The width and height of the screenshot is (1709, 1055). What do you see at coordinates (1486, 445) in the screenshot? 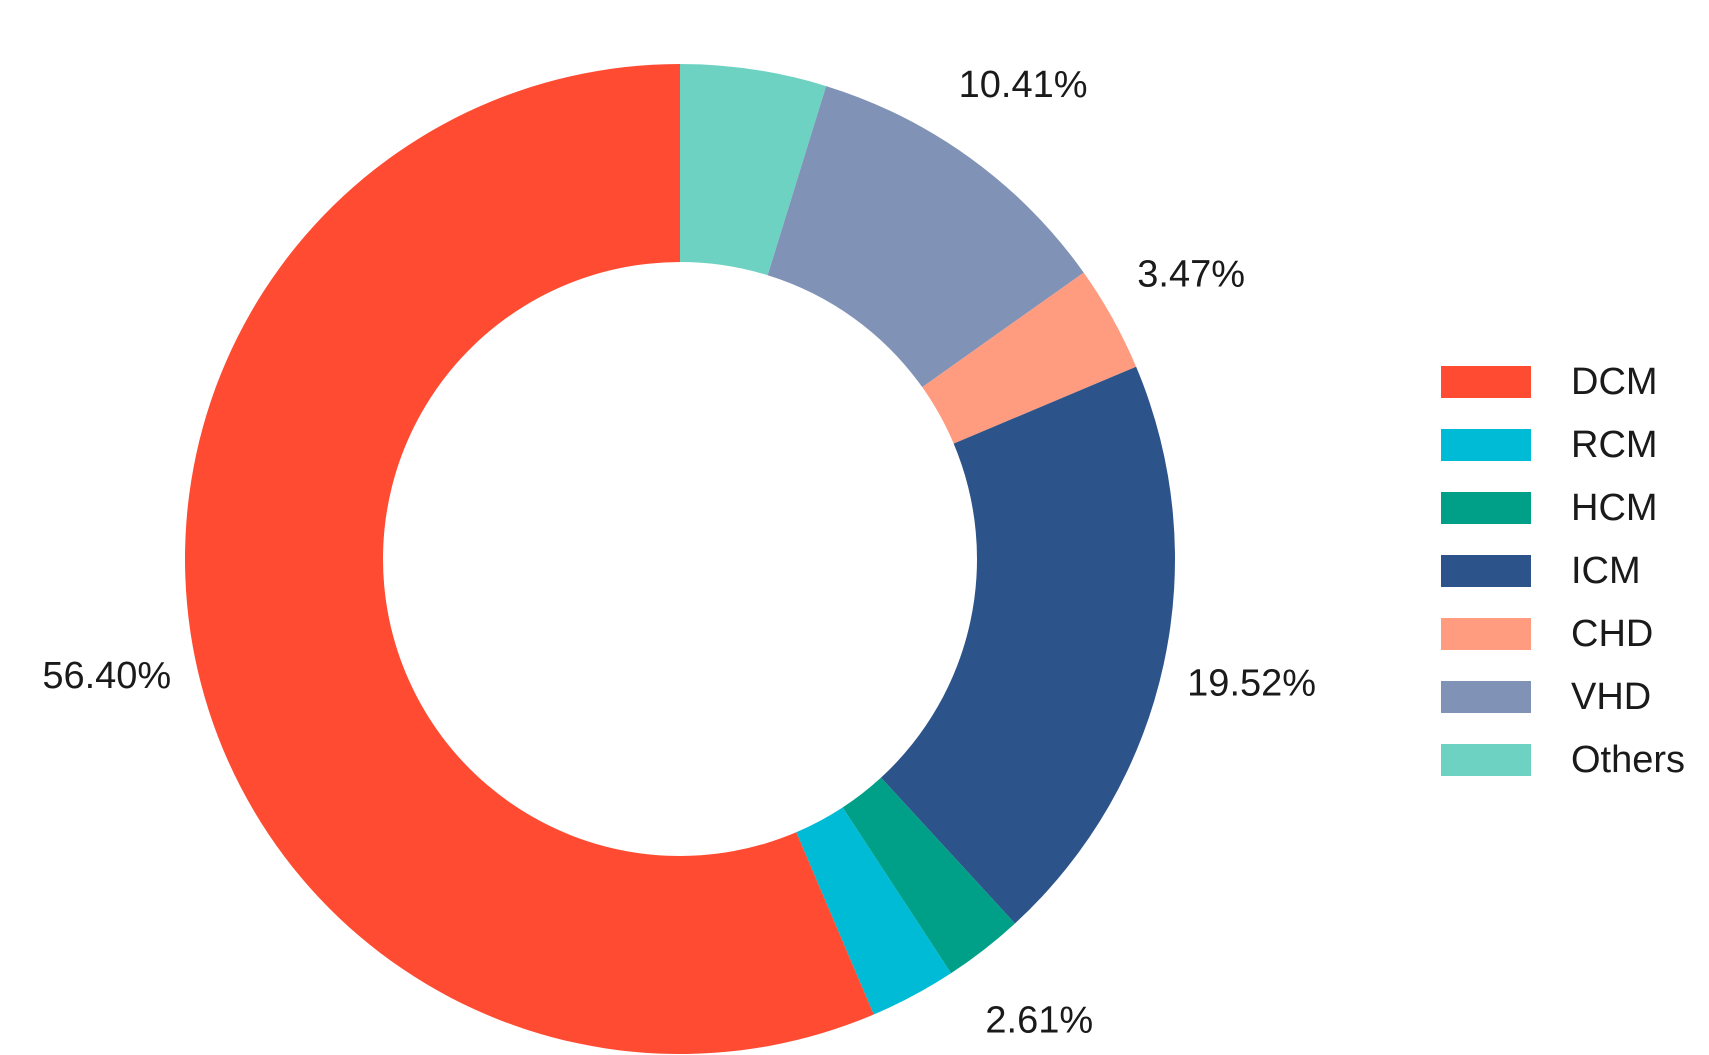
I see `legend-swatch-rcm` at bounding box center [1486, 445].